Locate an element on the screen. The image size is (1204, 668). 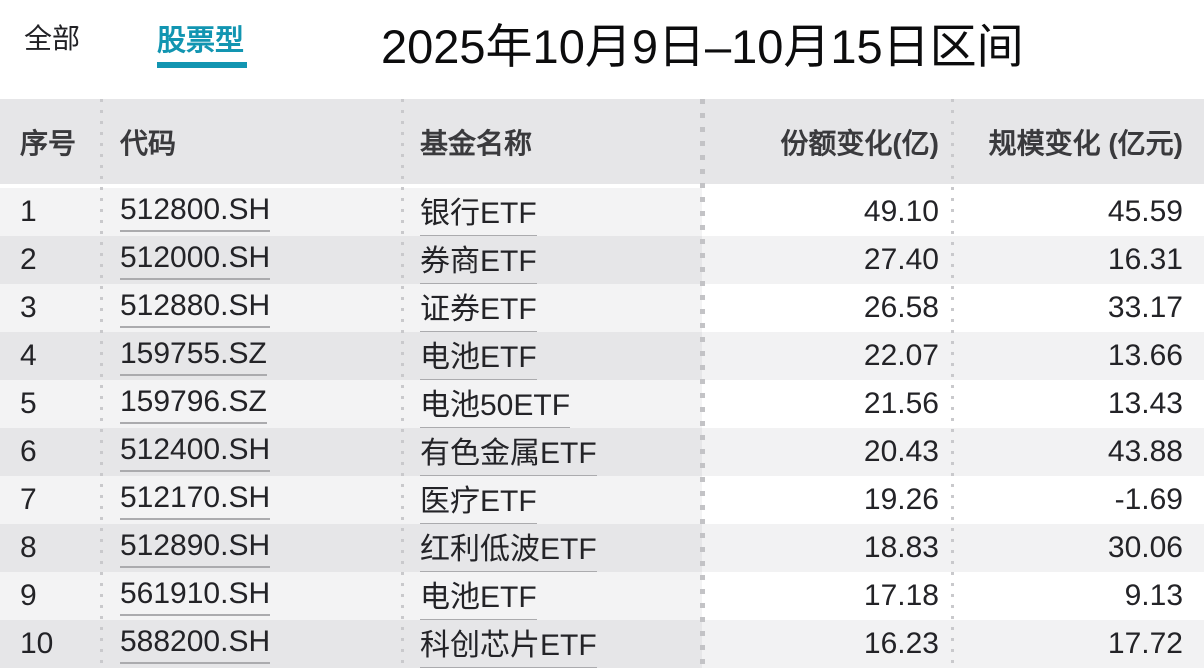
header-fund-name: 基金名称 is located at coordinates (552, 141).